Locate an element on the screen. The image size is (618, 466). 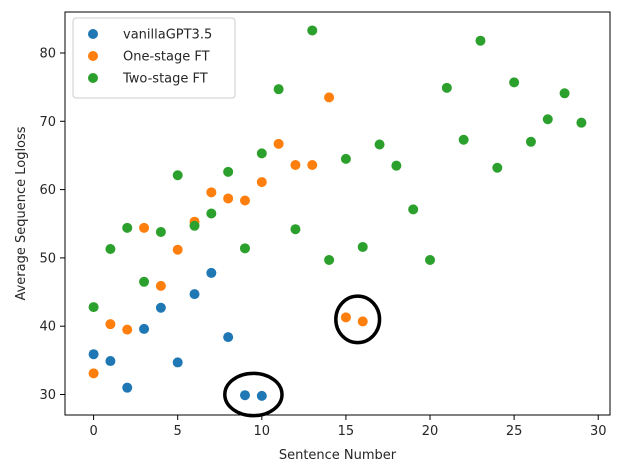
legend-label: vanillaGPT3.5 is located at coordinates (167, 35).